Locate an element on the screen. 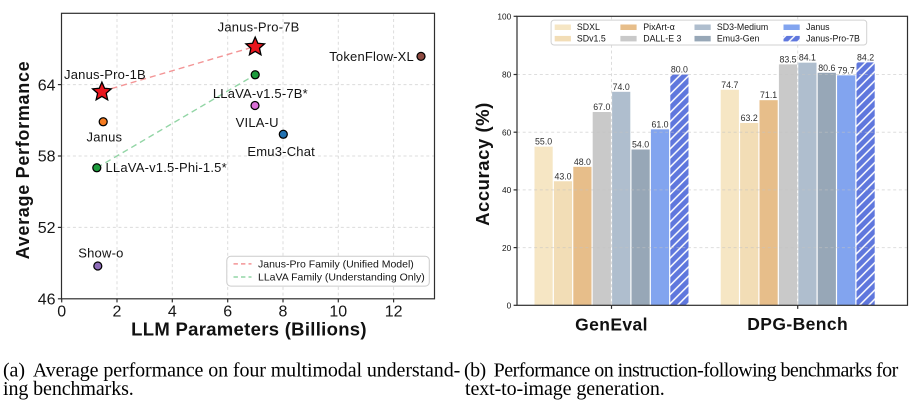 The image size is (916, 407). svg-text: 84.2 is located at coordinates (865, 57).